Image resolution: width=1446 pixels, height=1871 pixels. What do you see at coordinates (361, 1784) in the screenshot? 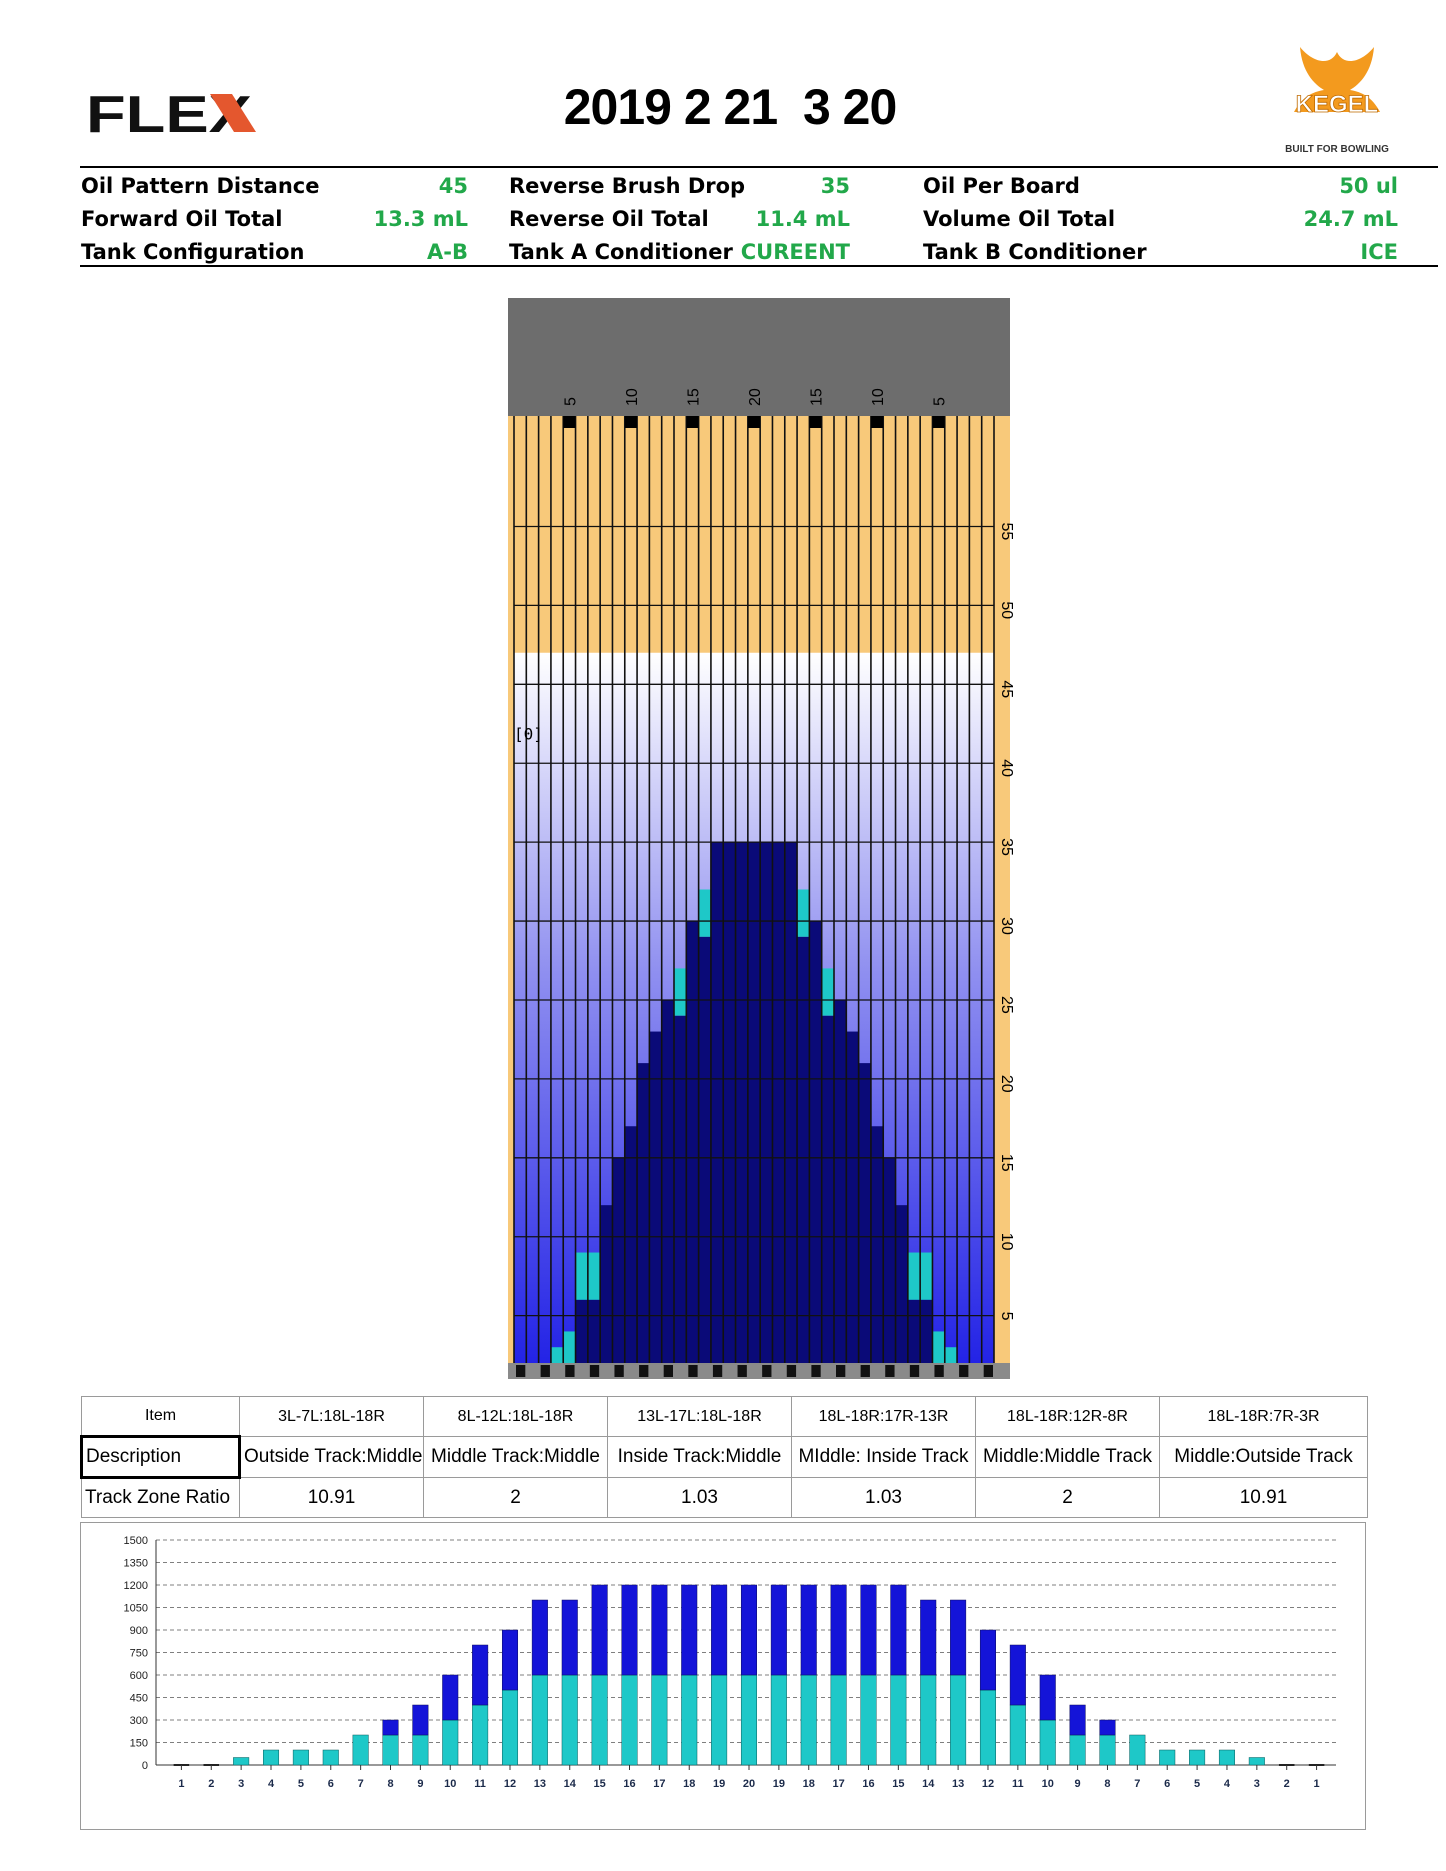
I see `x-tick-label: 7` at bounding box center [361, 1784].